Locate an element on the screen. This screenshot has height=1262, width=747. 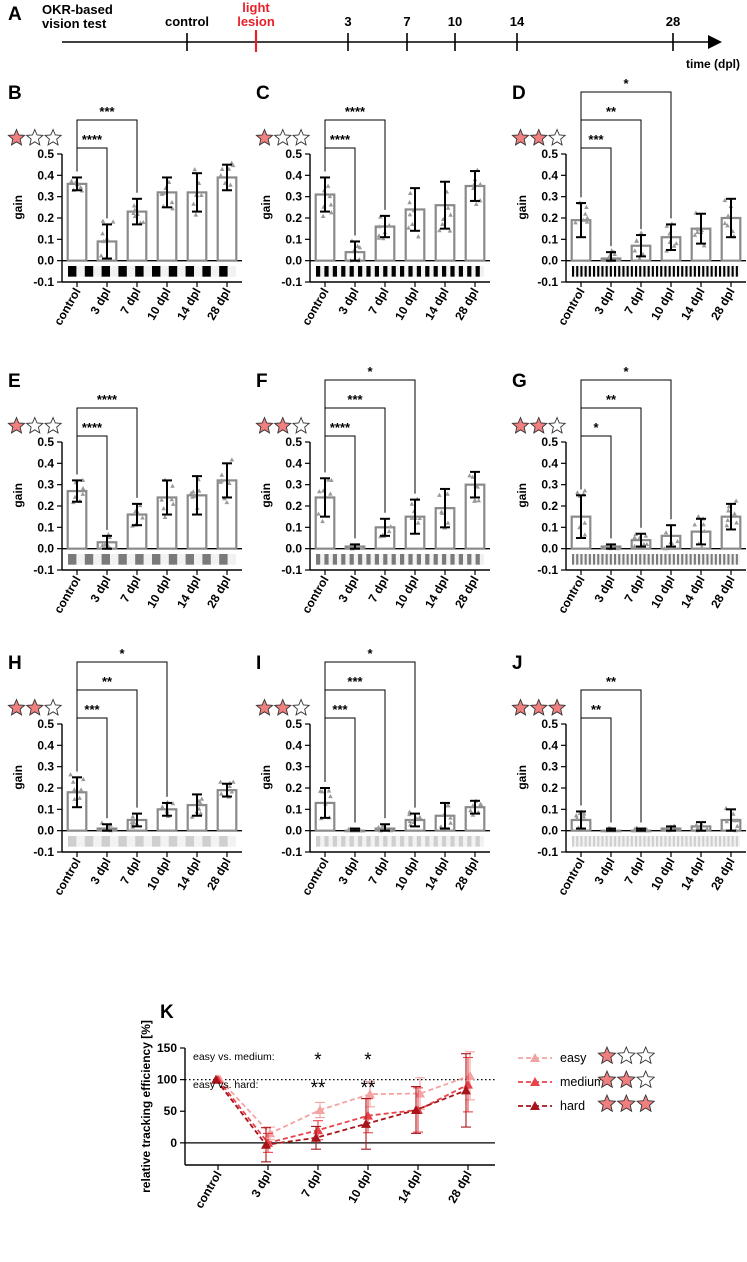
data-marker-hard is located at coordinates (416, 1109).